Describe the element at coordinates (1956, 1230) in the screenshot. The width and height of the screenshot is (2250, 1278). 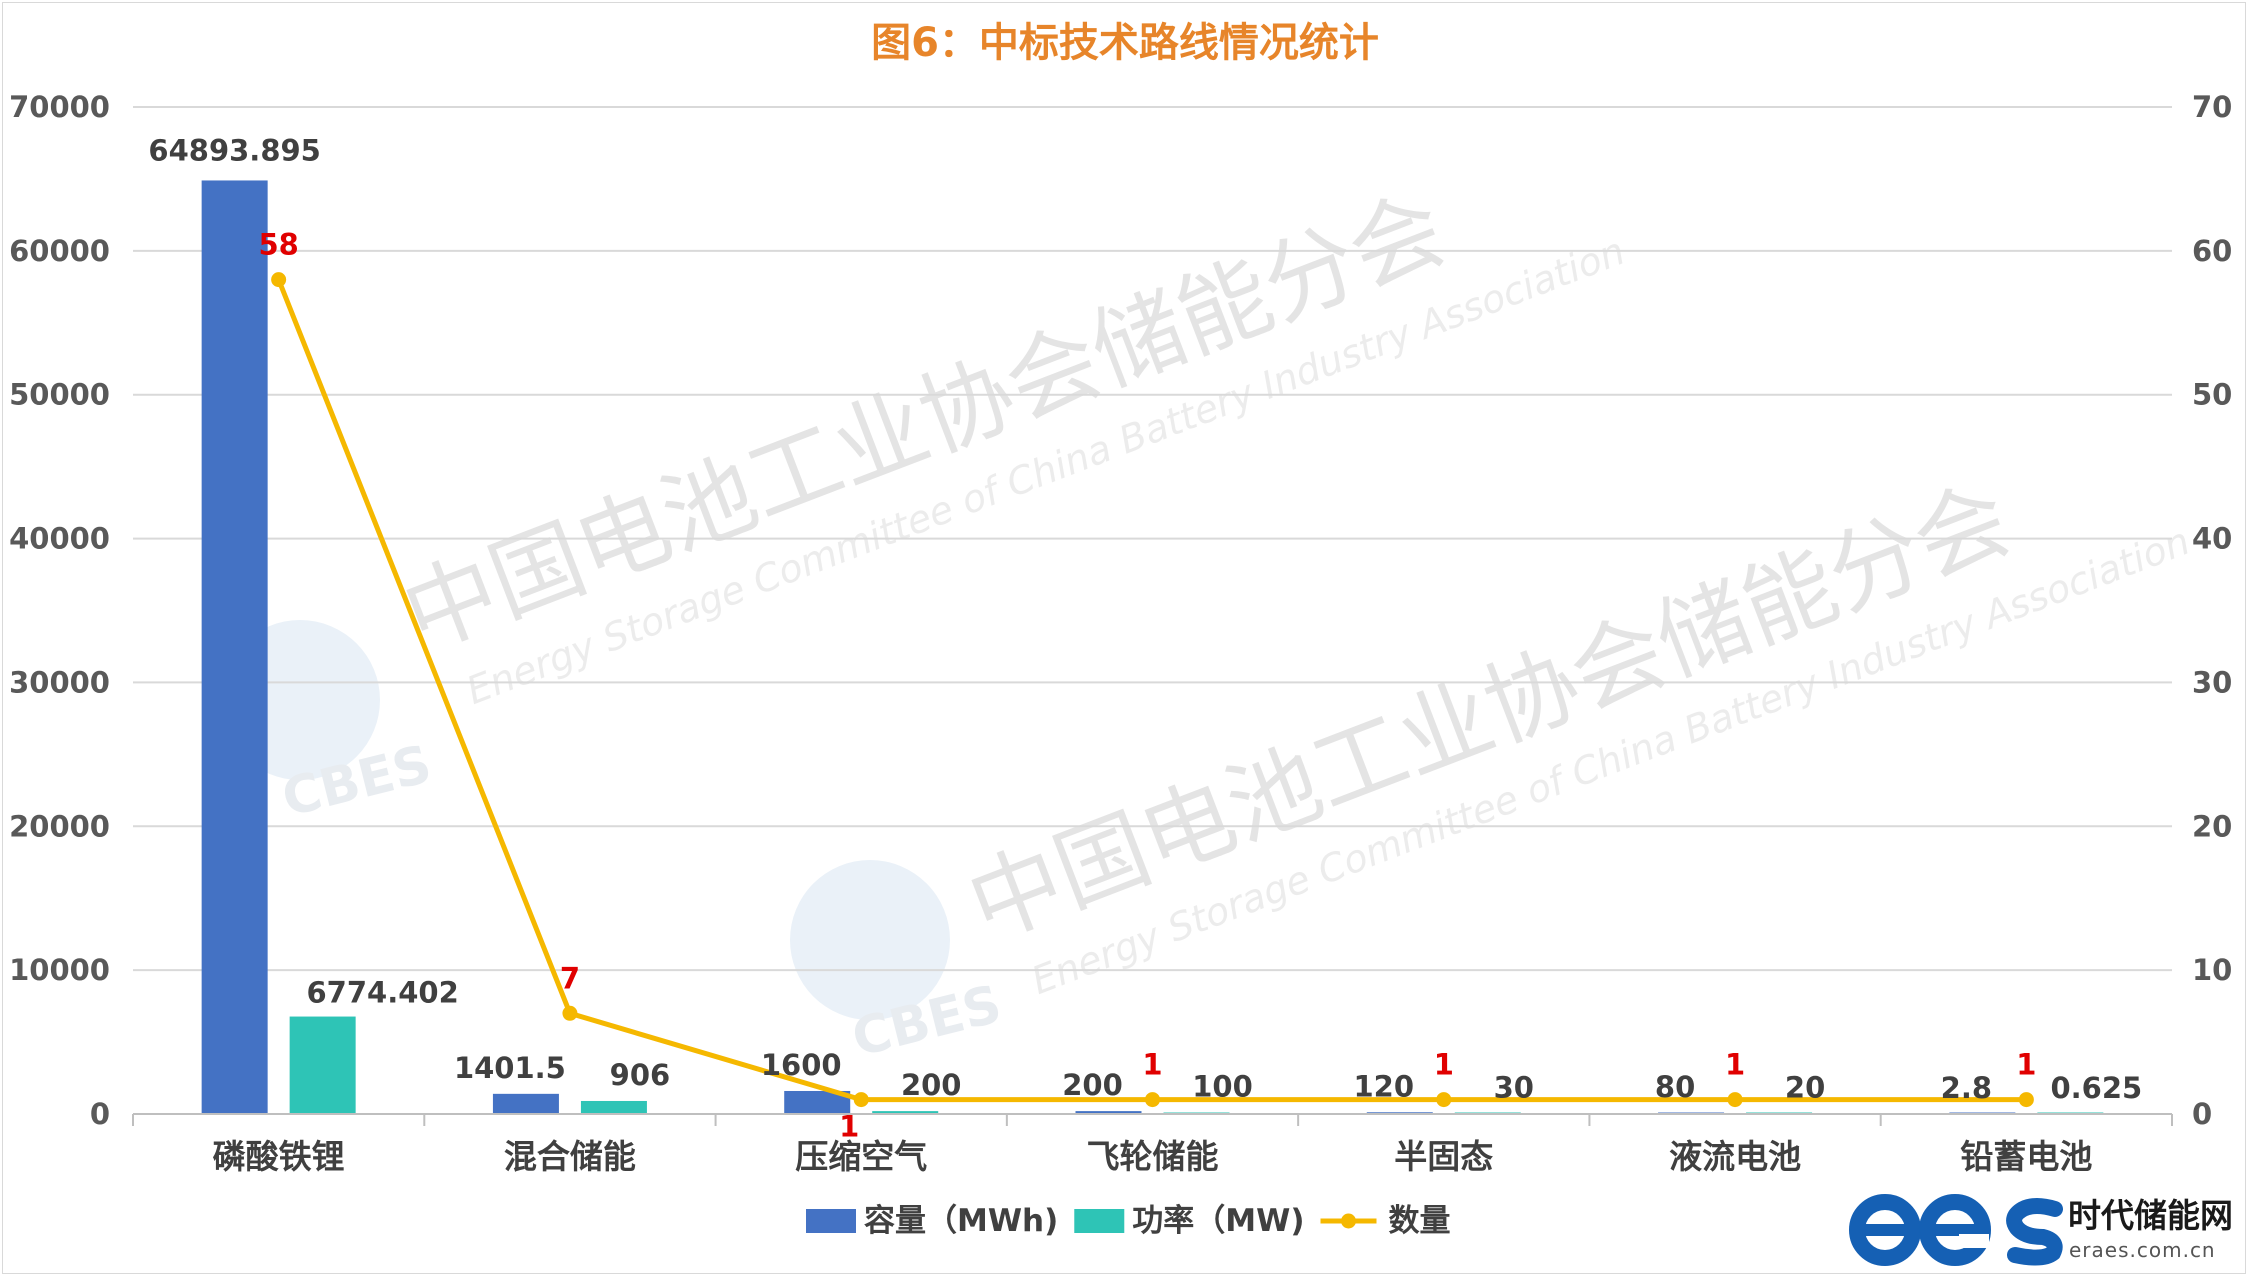
I see `ees-logo-icon` at that location.